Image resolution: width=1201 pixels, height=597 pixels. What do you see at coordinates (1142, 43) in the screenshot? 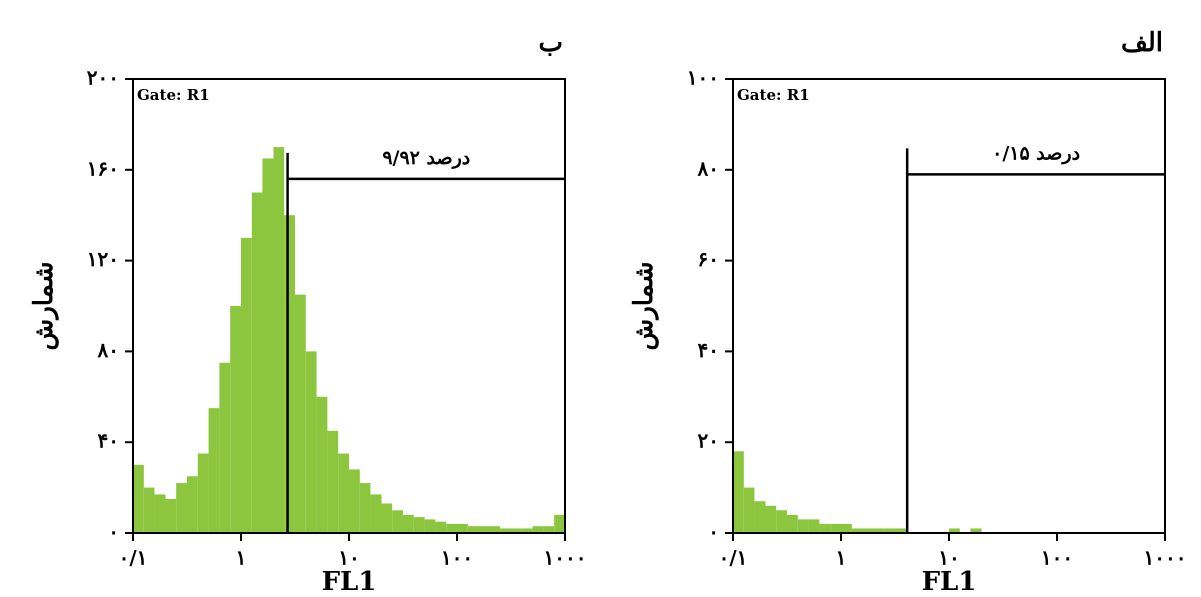
I see `chart-title: الف` at bounding box center [1142, 43].